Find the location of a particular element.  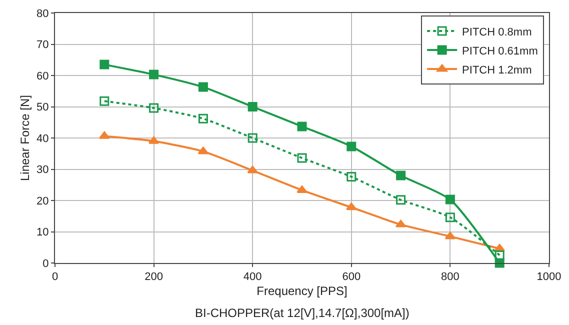

x-axis-title: Frequency [PPS] is located at coordinates (302, 291).